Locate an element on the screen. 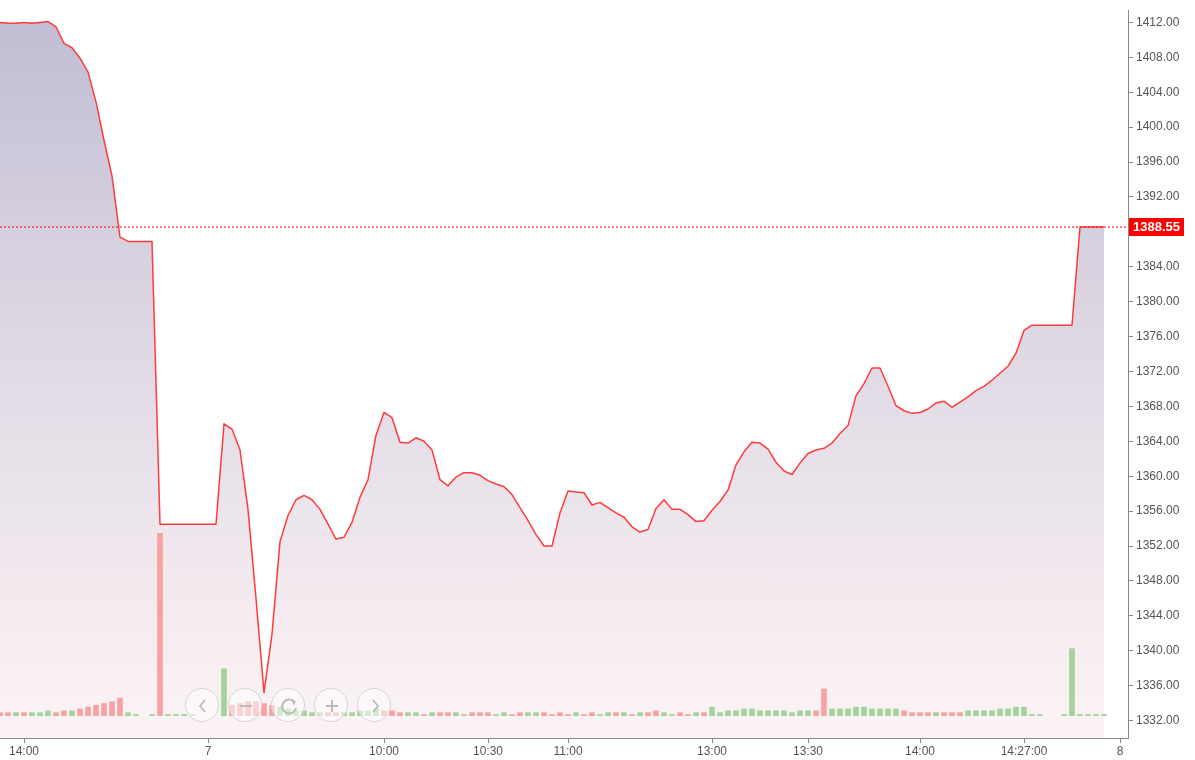 The width and height of the screenshot is (1195, 760). y-tick-label: 1412.00 is located at coordinates (1158, 21).